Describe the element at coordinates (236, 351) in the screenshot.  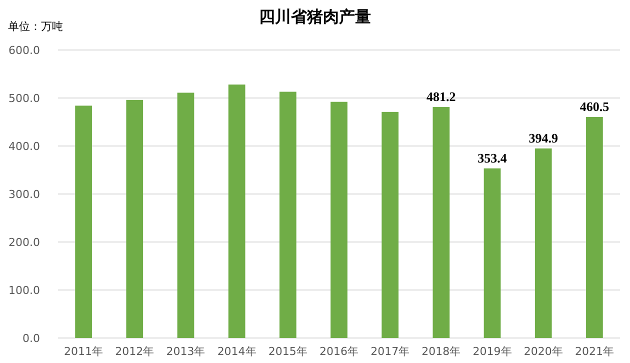
I see `x-tick-label: 2014年` at that location.